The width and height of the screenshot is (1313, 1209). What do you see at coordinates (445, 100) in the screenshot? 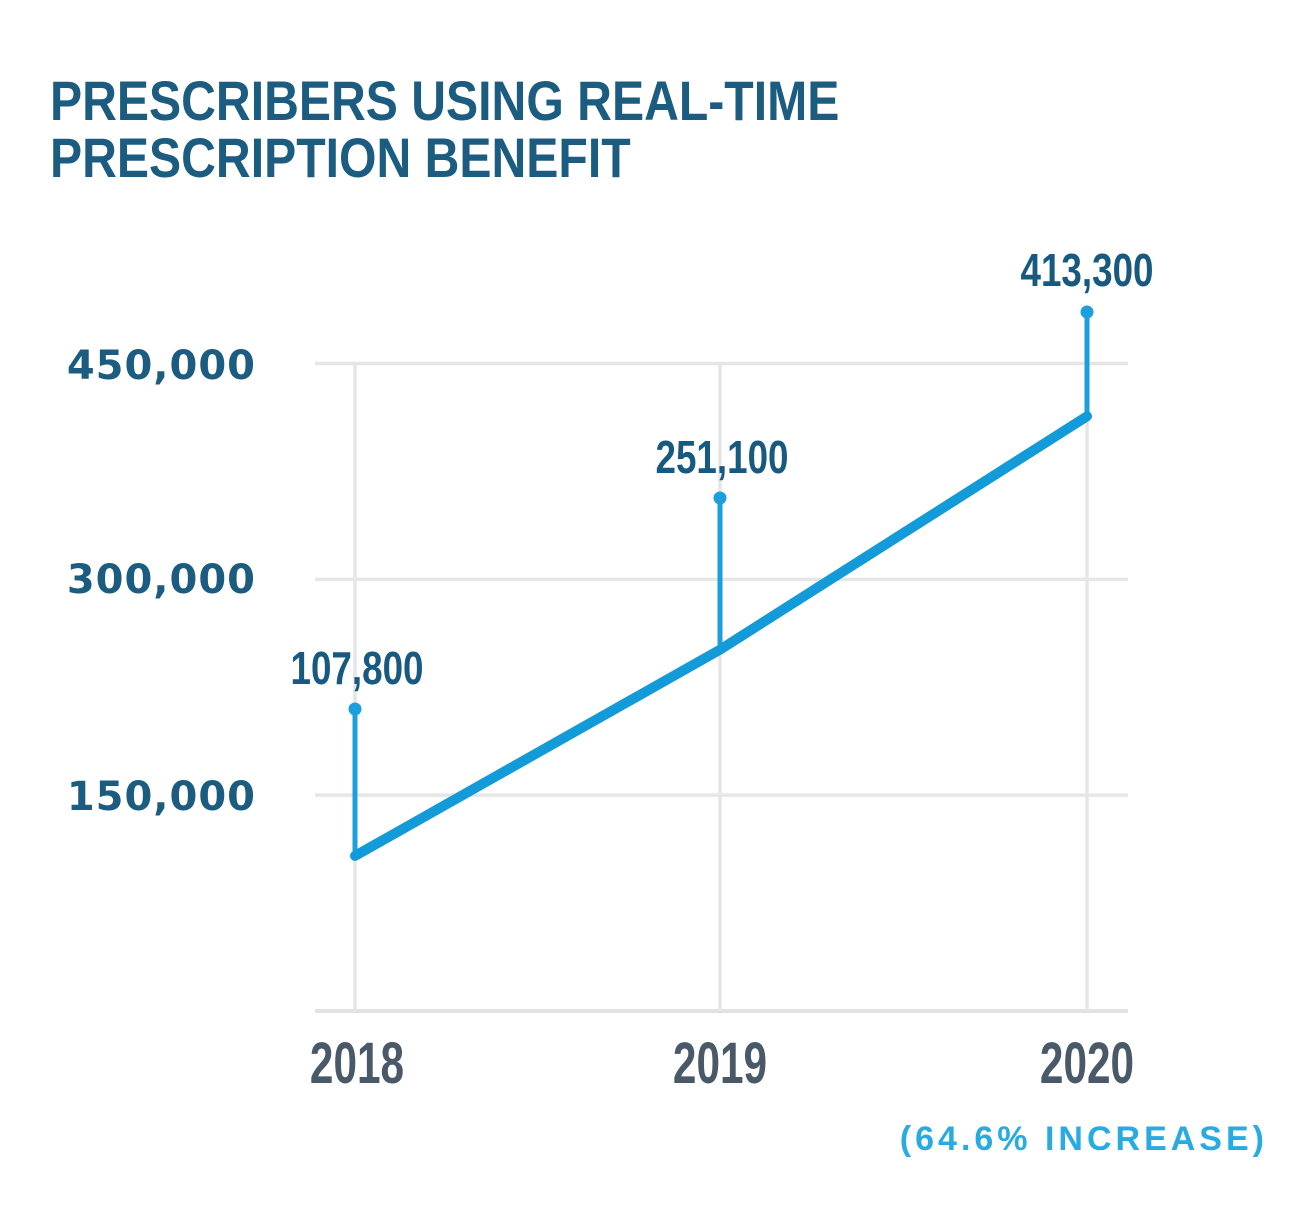
I see `chart-title-line1: PRESCRIBERS USING REAL-TIME` at bounding box center [445, 100].